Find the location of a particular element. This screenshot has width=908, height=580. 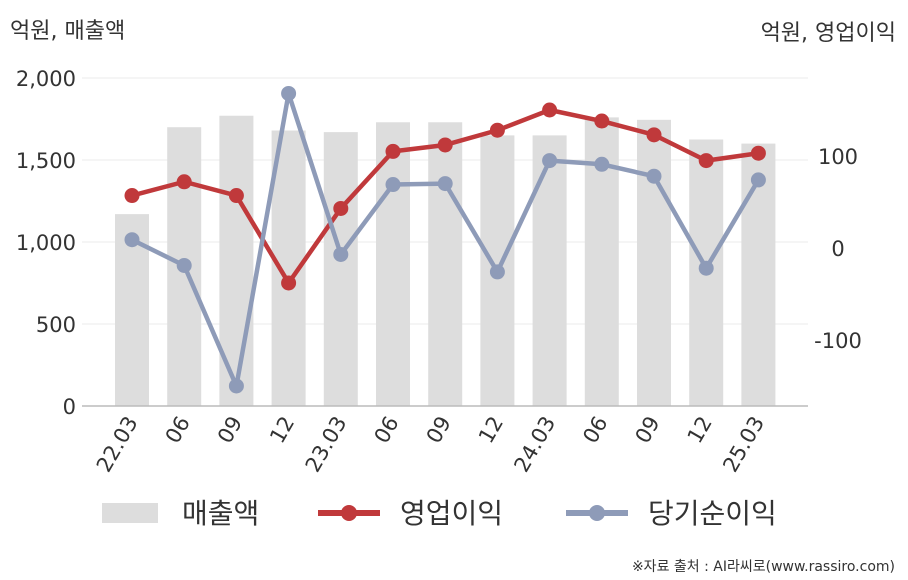

right-tick-label: 0 is located at coordinates (837, 249).